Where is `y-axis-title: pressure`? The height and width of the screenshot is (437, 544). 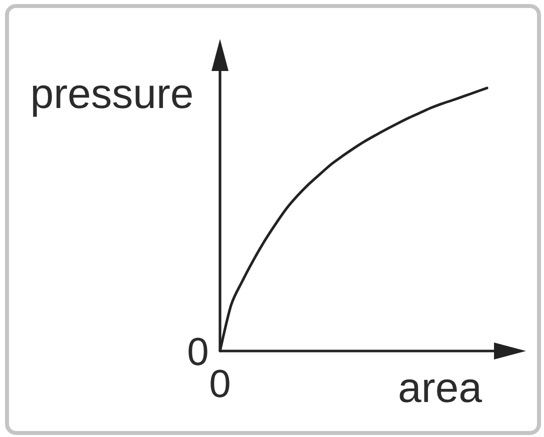
y-axis-title: pressure is located at coordinates (112, 101).